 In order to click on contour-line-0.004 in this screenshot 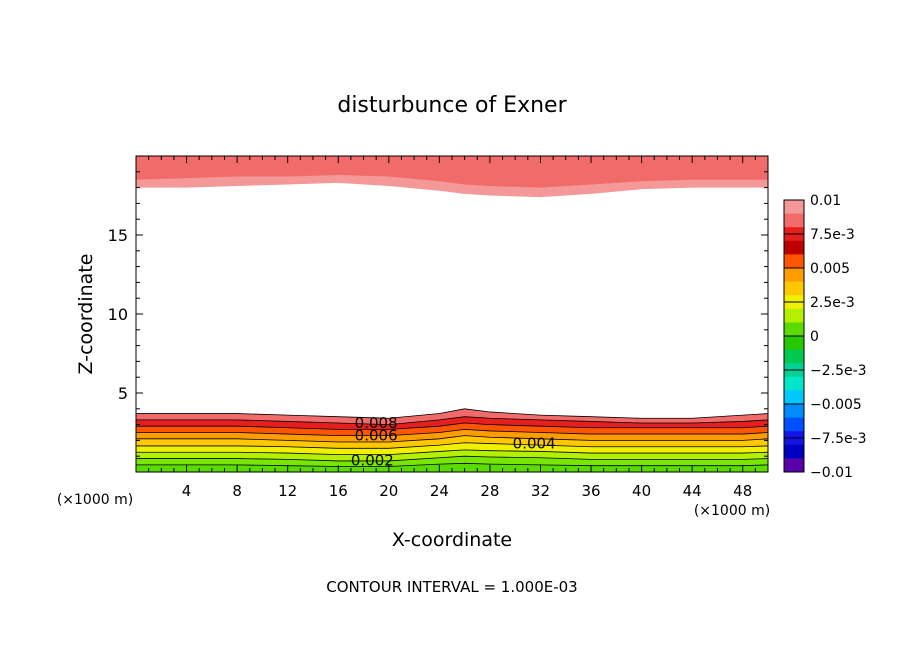, I will do `click(452, 445)`.